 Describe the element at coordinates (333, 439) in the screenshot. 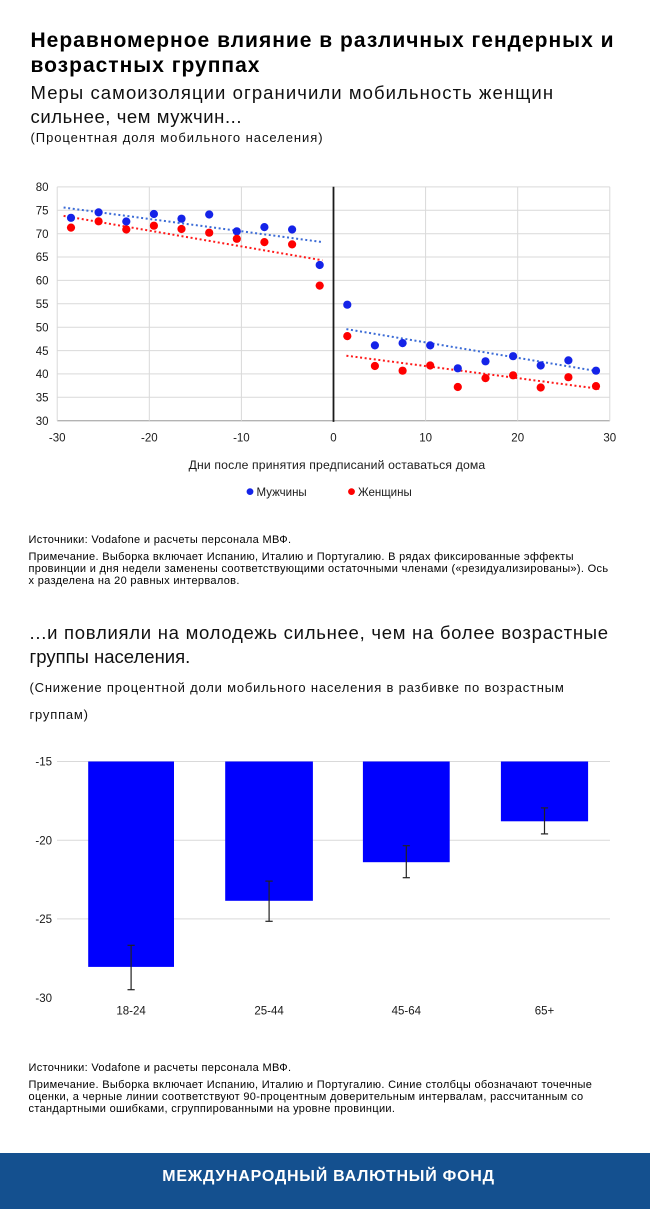

I see `svg-text: 0` at that location.